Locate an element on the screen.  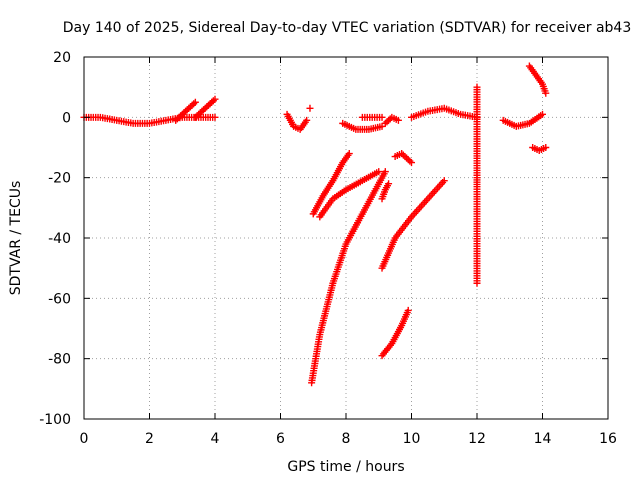
series-arc-12h-isolated is located at coordinates (477, 185).